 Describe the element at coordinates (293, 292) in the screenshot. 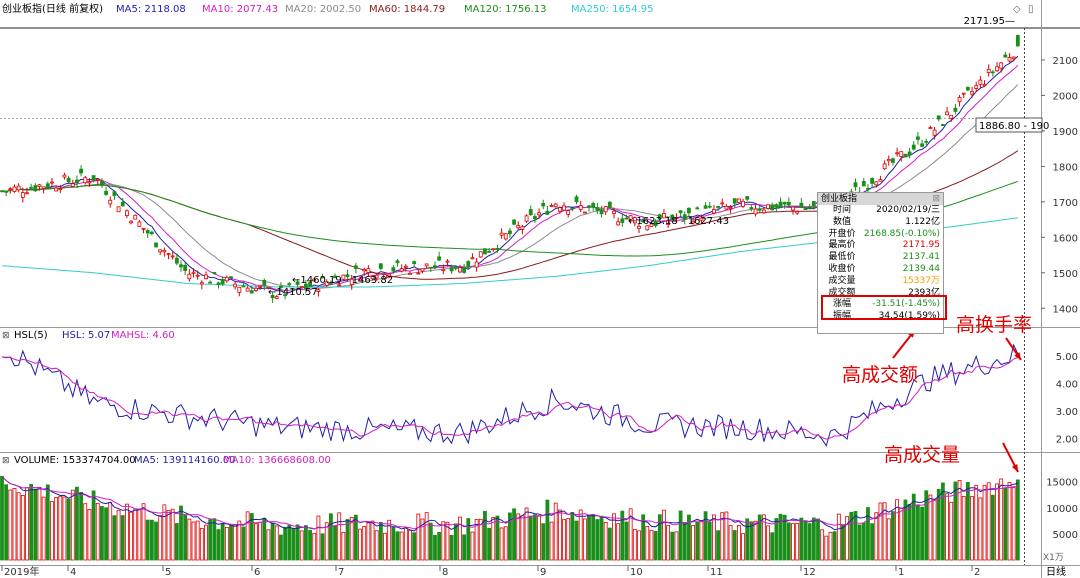

I see `low-price-label-1: ←1410.57` at that location.